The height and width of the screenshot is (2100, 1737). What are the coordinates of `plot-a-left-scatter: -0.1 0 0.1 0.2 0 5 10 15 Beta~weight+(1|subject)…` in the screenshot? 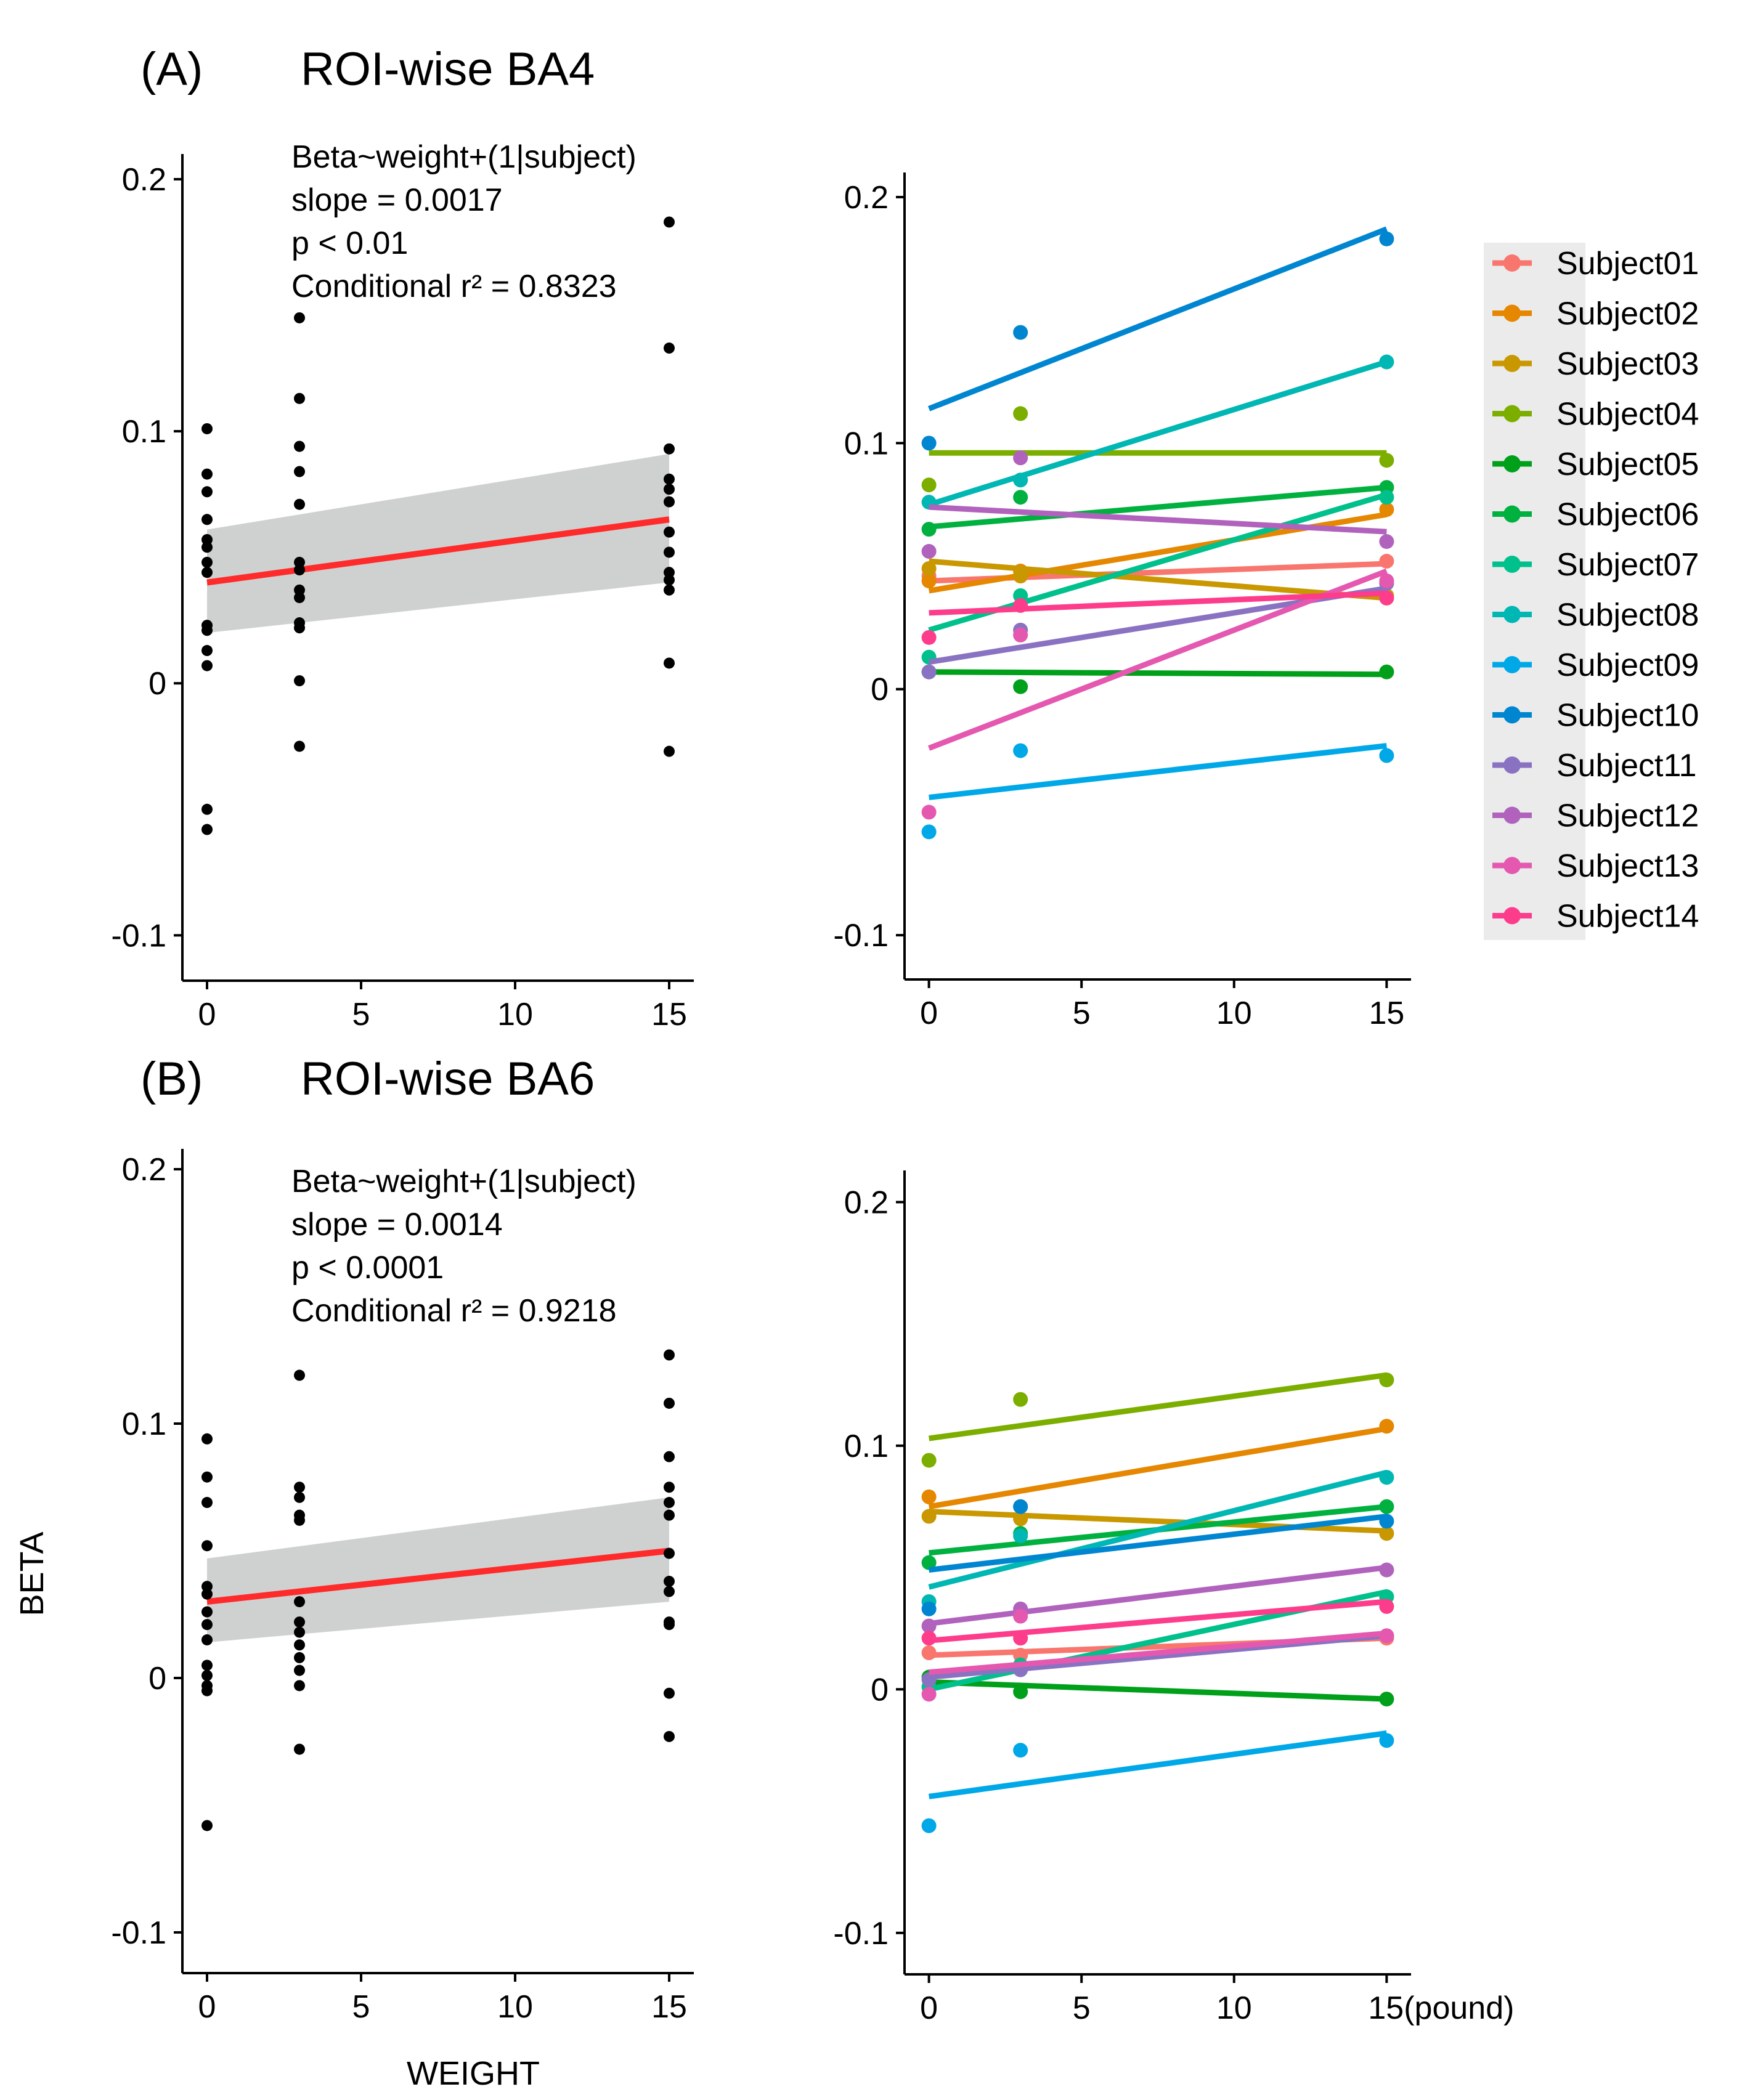 It's located at (402, 585).